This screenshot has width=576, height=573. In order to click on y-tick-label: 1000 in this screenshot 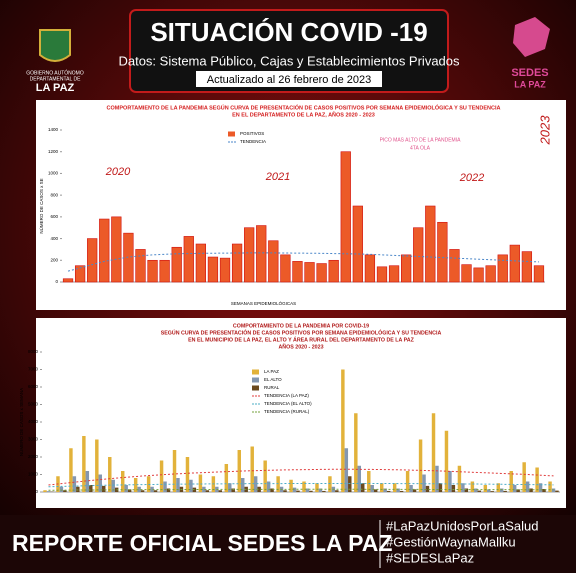, I will do `click(53, 173)`.